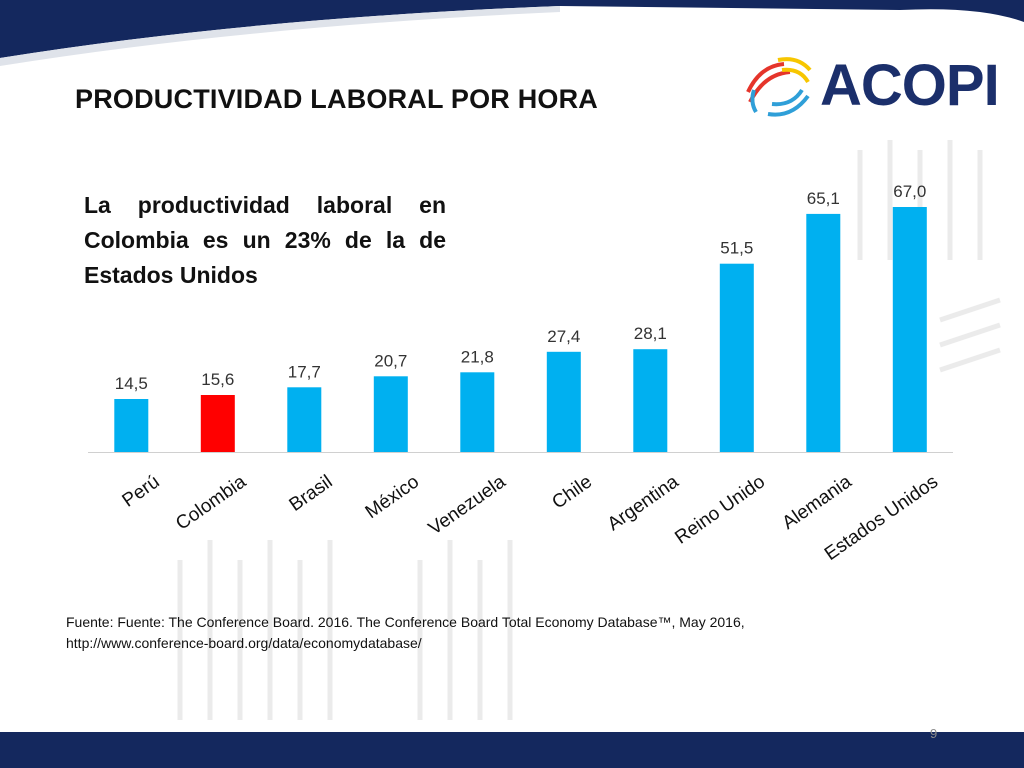  What do you see at coordinates (779, 87) in the screenshot?
I see `logo-emblem-icon` at bounding box center [779, 87].